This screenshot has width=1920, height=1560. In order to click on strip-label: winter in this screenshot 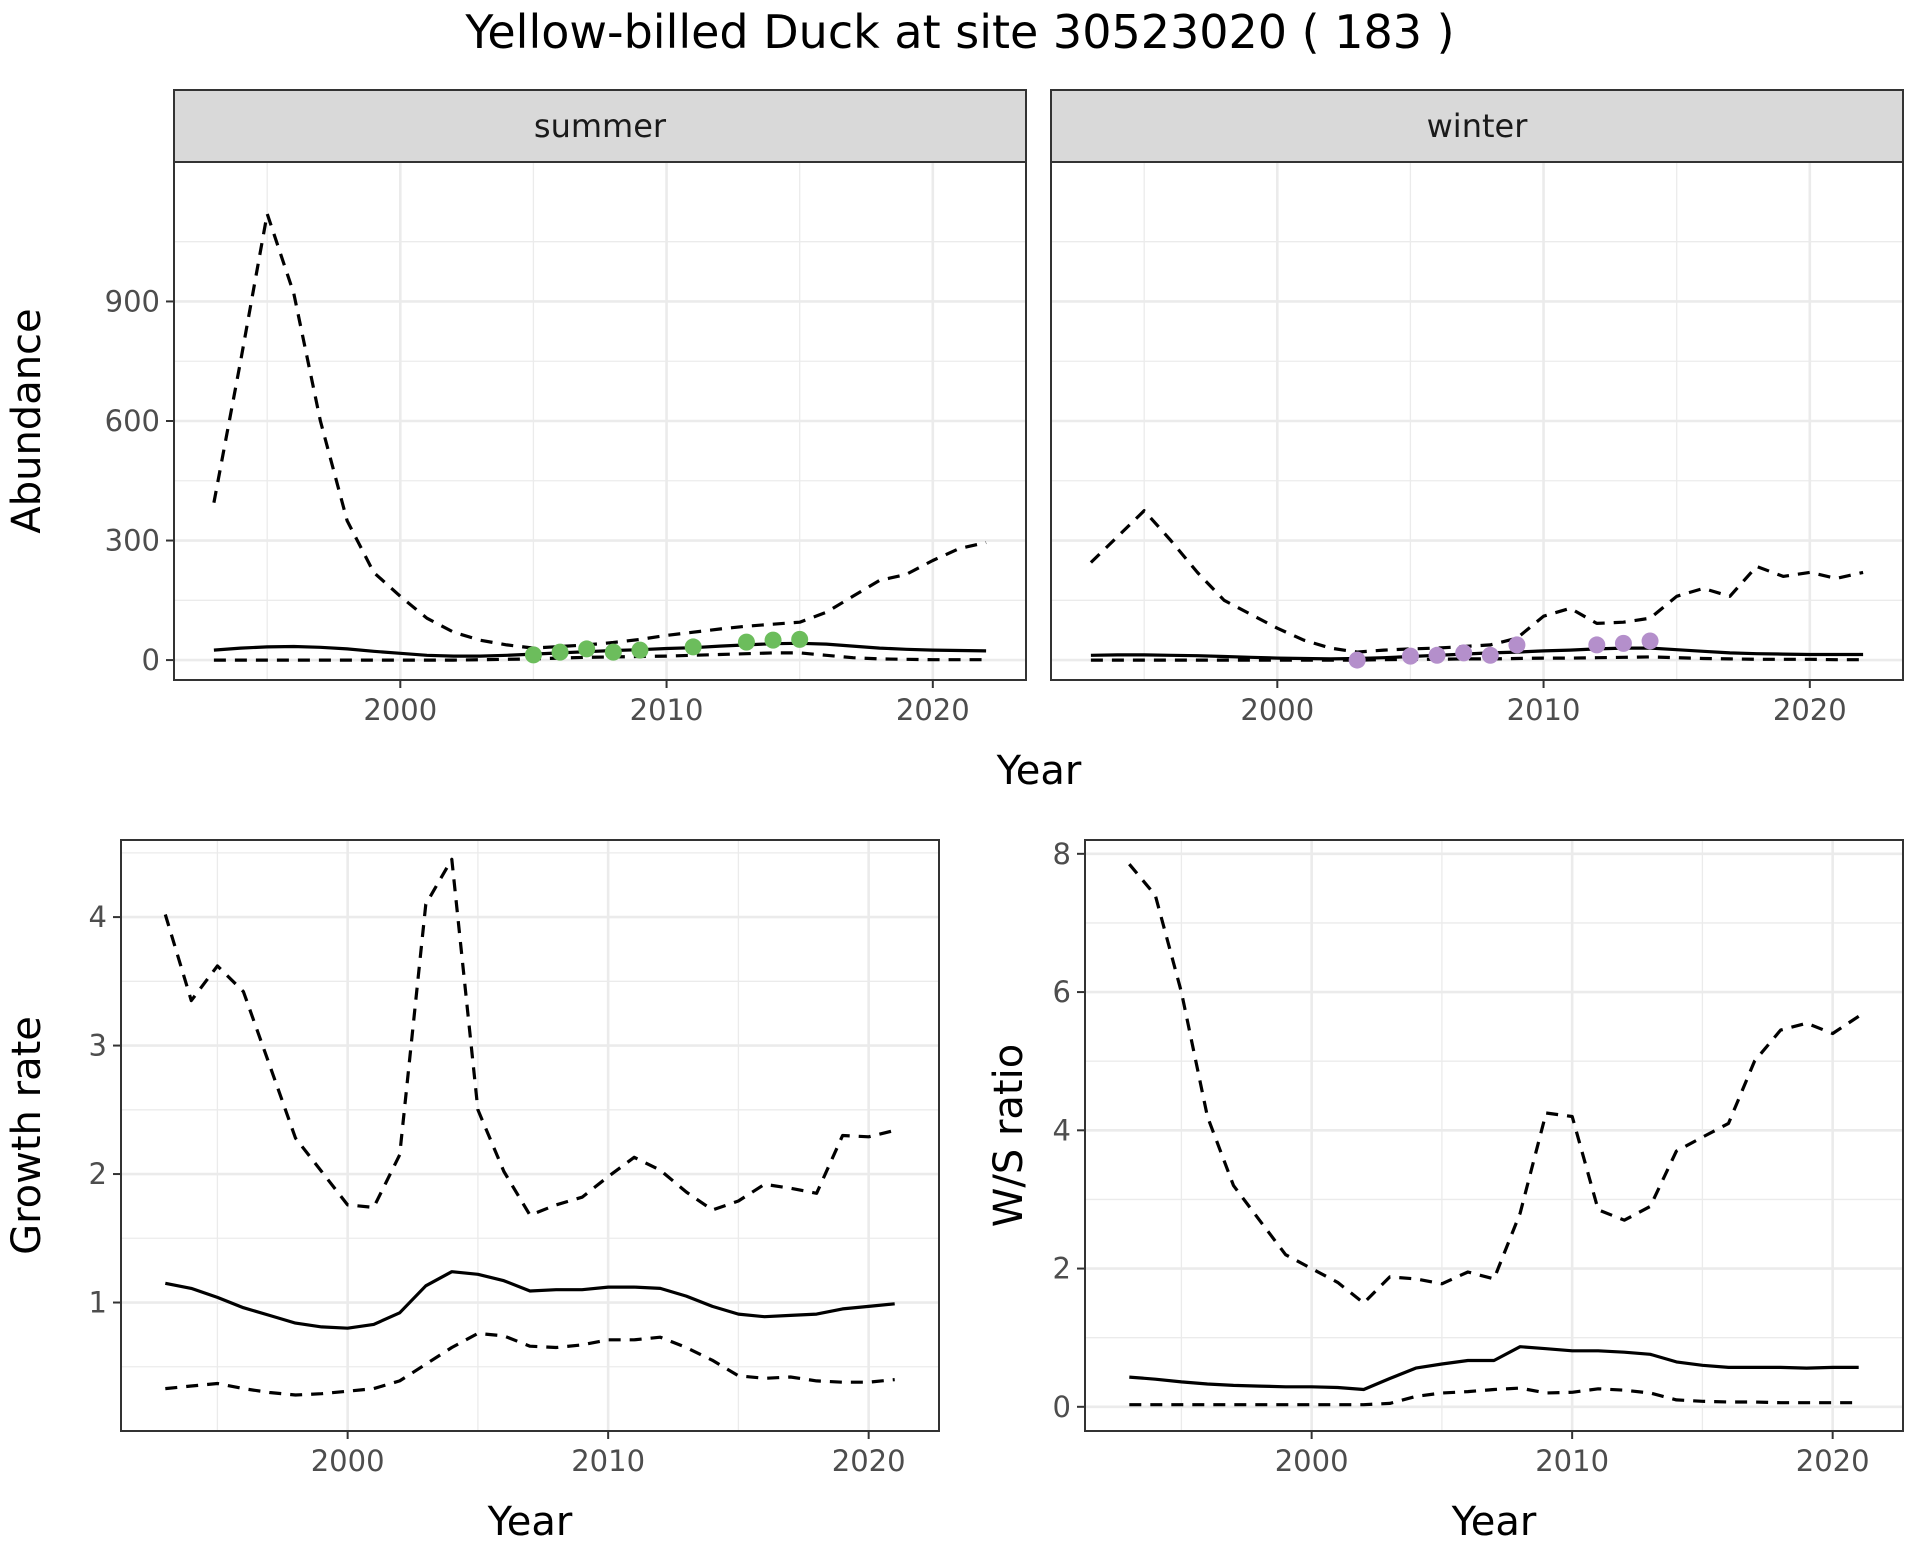, I will do `click(1478, 126)`.